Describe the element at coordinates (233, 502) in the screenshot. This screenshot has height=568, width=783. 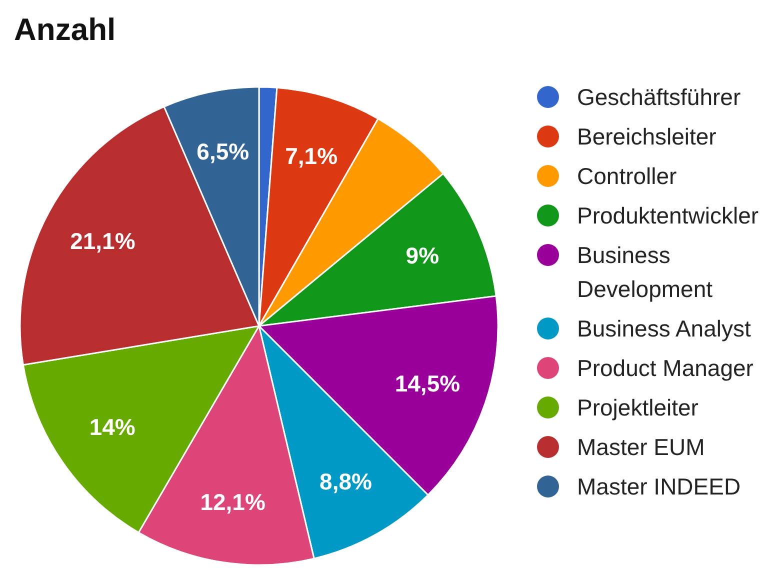
I see `data-label: 12,1%` at that location.